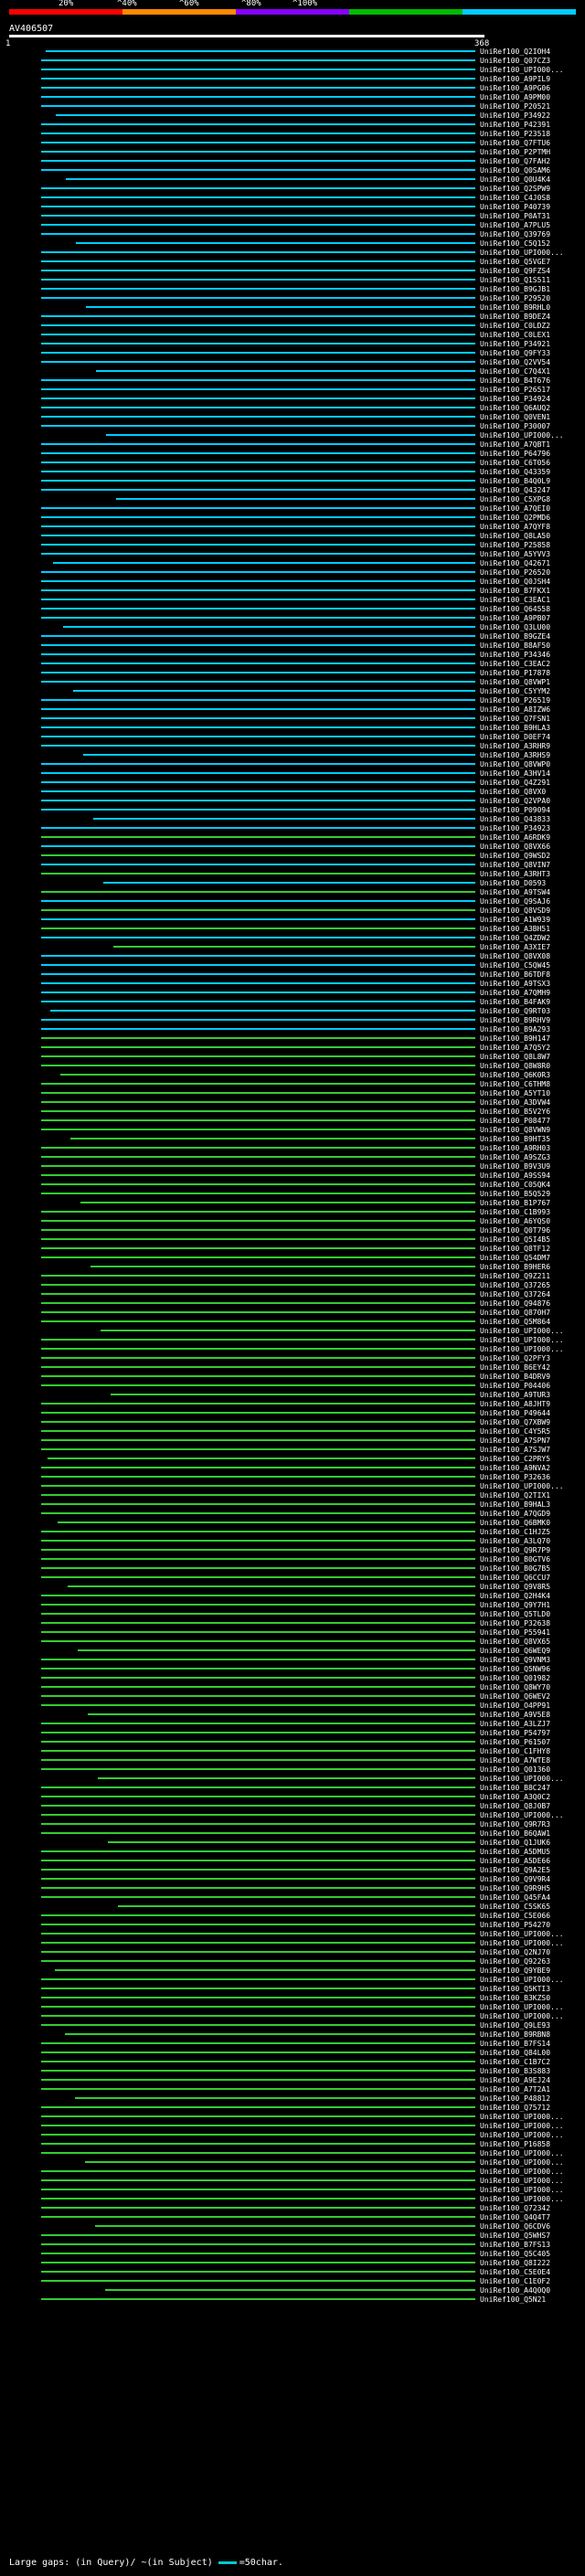 This screenshot has width=585, height=2576. Describe the element at coordinates (296, 545) in the screenshot. I see `alignment-row: UniRef100_P25858` at that location.